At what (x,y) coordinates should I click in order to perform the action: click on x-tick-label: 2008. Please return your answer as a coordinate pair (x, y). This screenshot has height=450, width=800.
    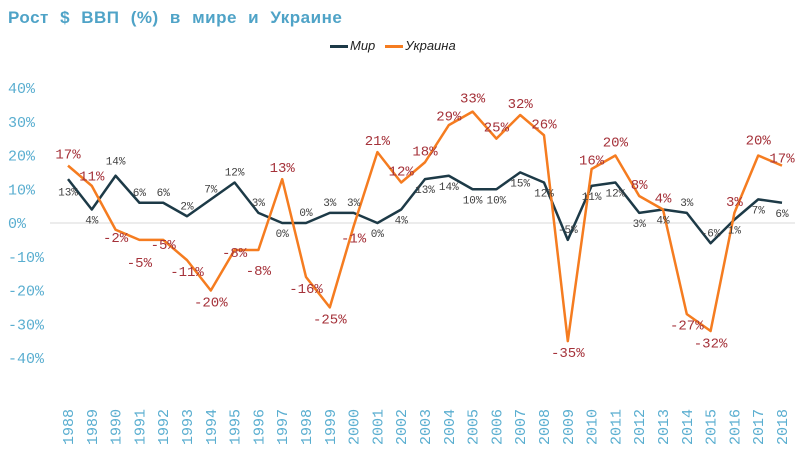
    Looking at the image, I should click on (545, 427).